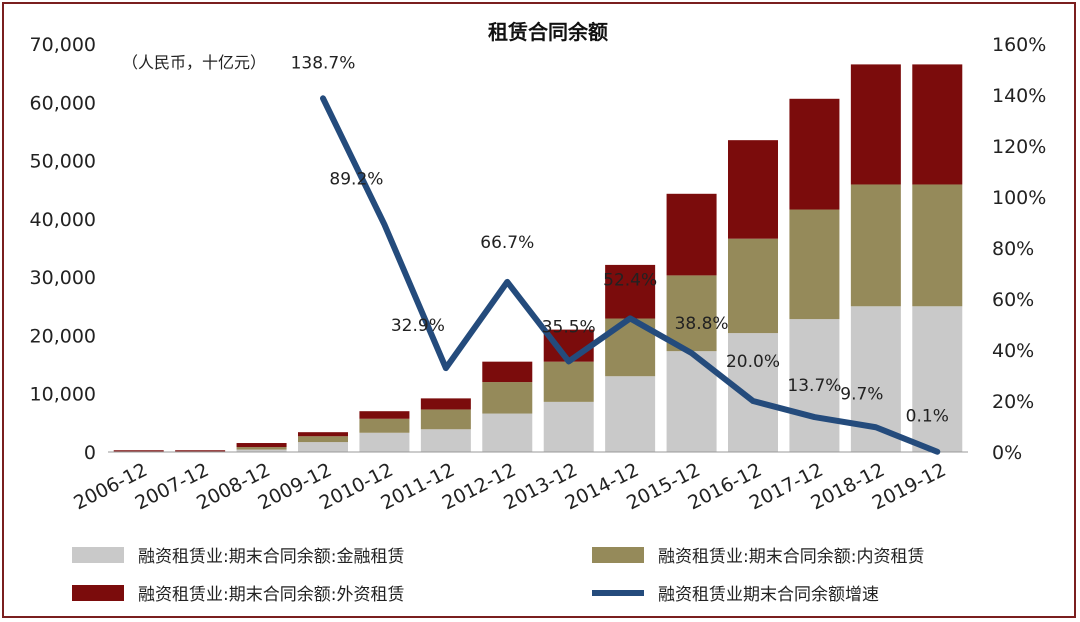 This screenshot has width=1080, height=622. What do you see at coordinates (507, 243) in the screenshot?
I see `growth-data-label: 66.7%` at bounding box center [507, 243].